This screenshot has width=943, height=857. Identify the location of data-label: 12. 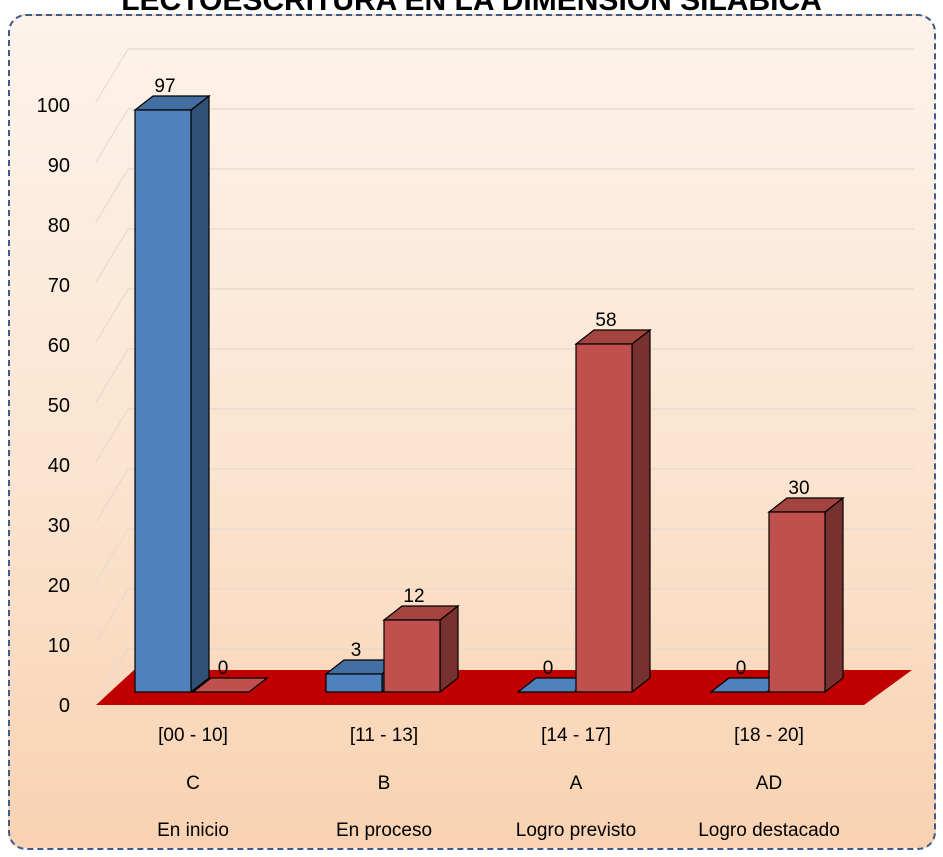
(413, 596).